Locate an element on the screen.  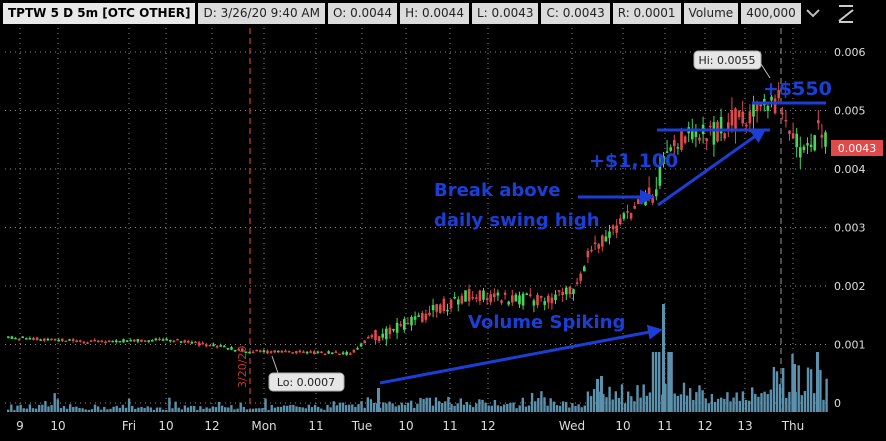
time-tick-label: 11 is located at coordinates (449, 426).